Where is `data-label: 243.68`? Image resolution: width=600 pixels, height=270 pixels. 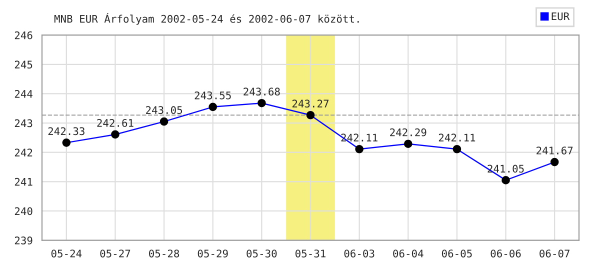 data-label: 243.68 is located at coordinates (262, 92).